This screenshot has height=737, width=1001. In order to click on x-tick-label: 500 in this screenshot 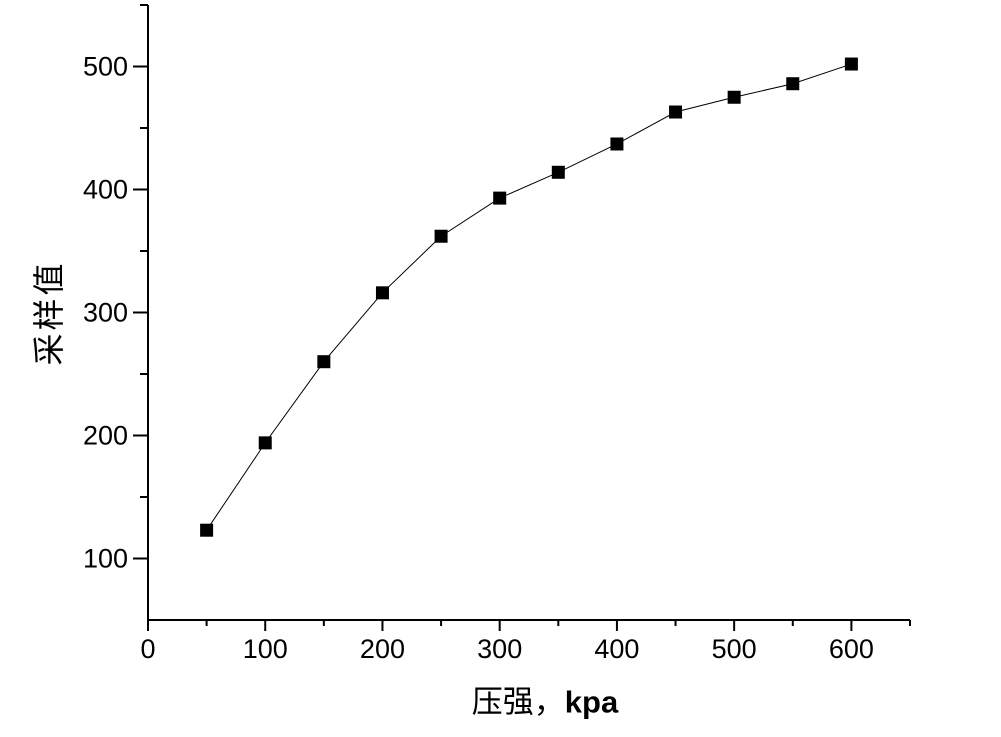, I will do `click(734, 649)`.